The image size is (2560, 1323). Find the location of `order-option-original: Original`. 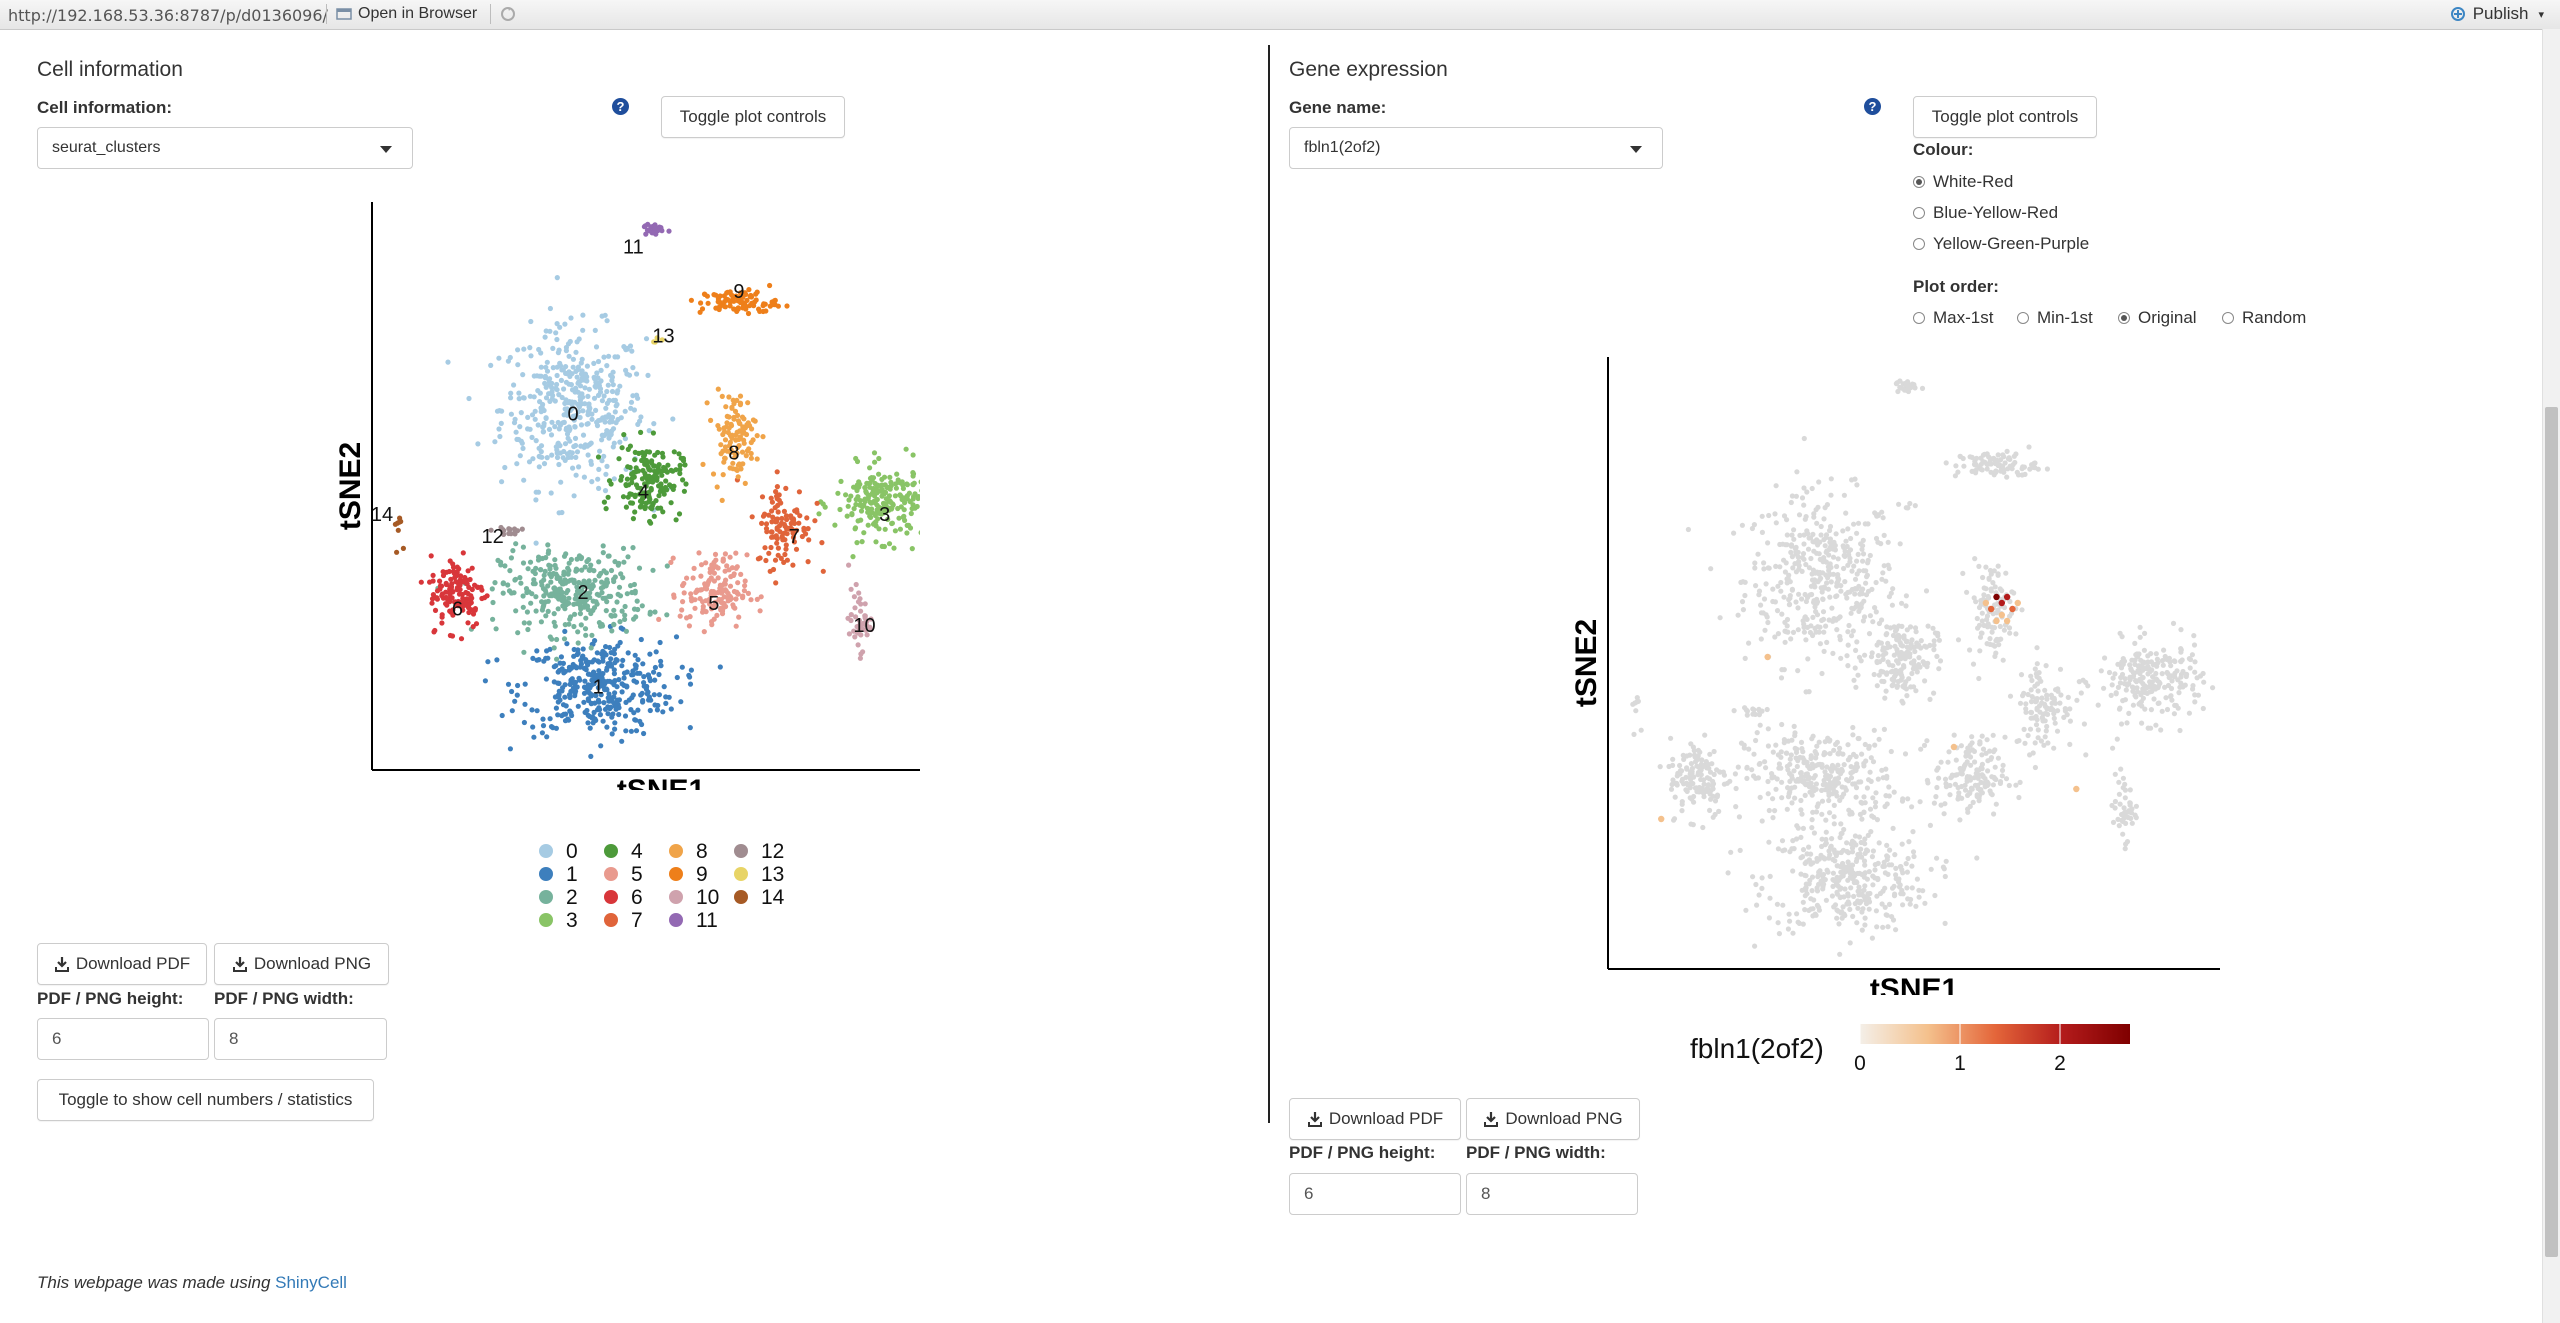

order-option-original: Original is located at coordinates (2157, 318).